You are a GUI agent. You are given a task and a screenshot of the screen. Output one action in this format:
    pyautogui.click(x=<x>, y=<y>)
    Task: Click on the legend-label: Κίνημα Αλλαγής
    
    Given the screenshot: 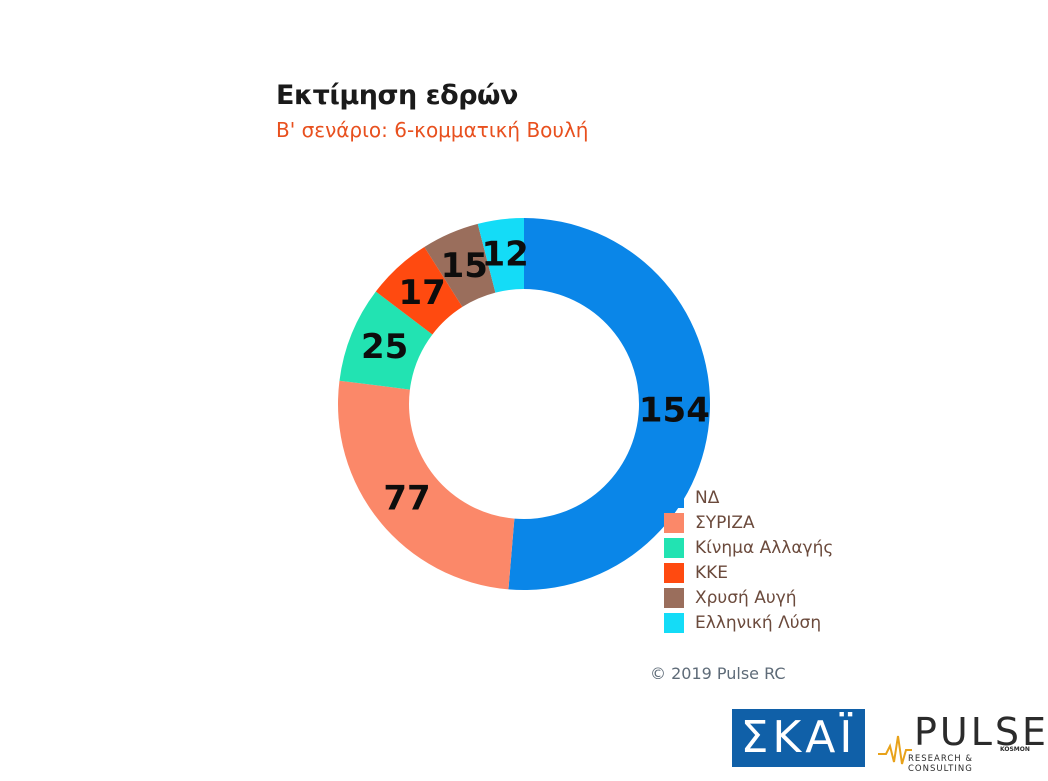 What is the action you would take?
    pyautogui.click(x=764, y=547)
    